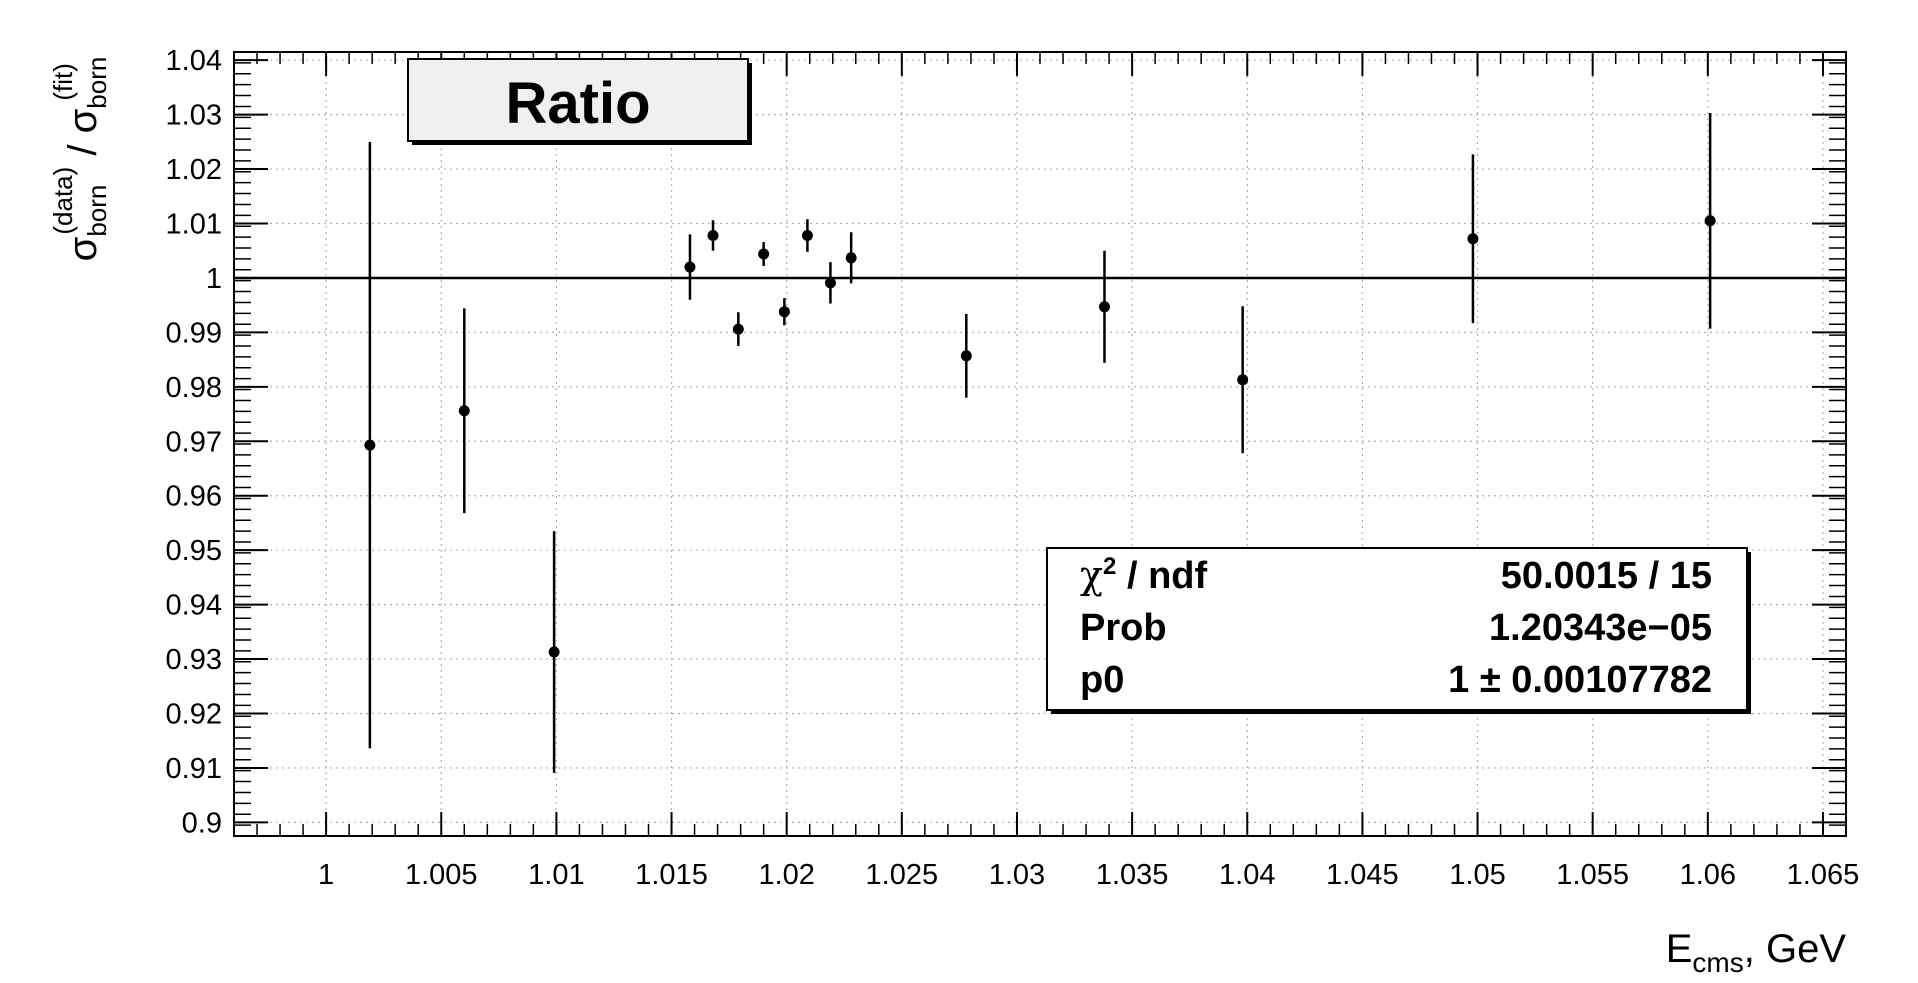 The height and width of the screenshot is (983, 1918). What do you see at coordinates (671, 875) in the screenshot?
I see `x-tick-label: 1.015` at bounding box center [671, 875].